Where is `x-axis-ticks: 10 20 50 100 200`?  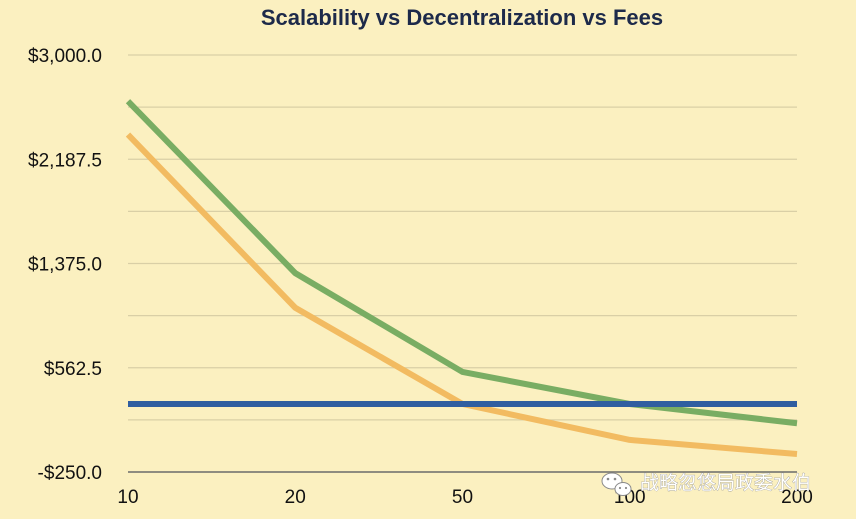
x-axis-ticks: 10 20 50 100 200 is located at coordinates (464, 497).